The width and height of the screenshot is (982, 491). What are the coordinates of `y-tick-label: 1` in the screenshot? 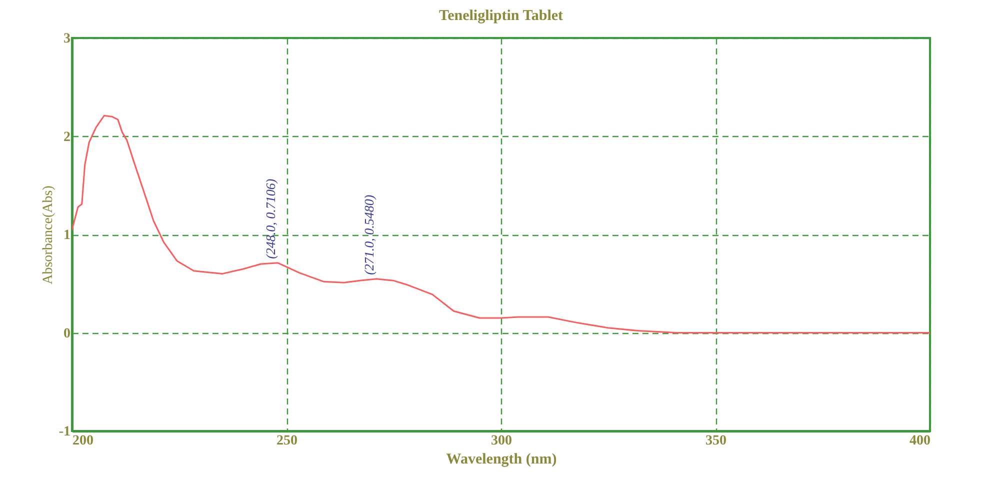 It's located at (67, 235).